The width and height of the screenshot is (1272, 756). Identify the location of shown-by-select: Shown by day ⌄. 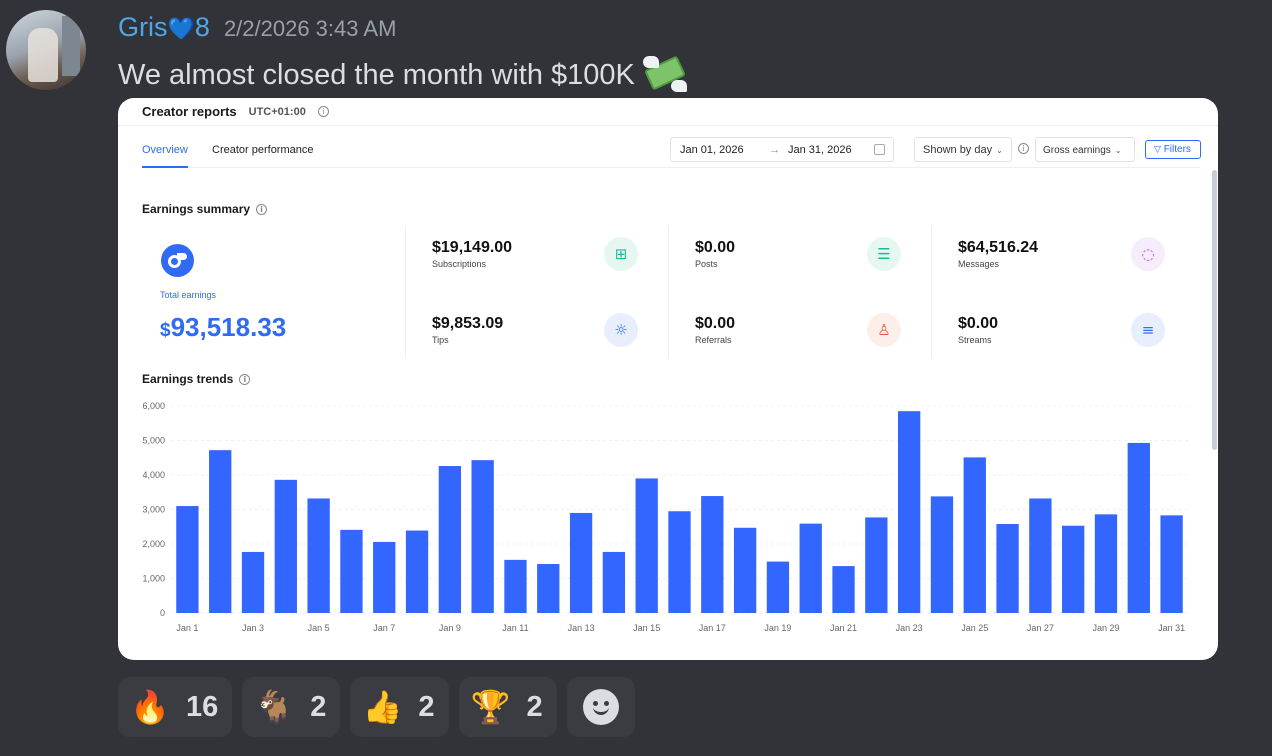
(963, 149).